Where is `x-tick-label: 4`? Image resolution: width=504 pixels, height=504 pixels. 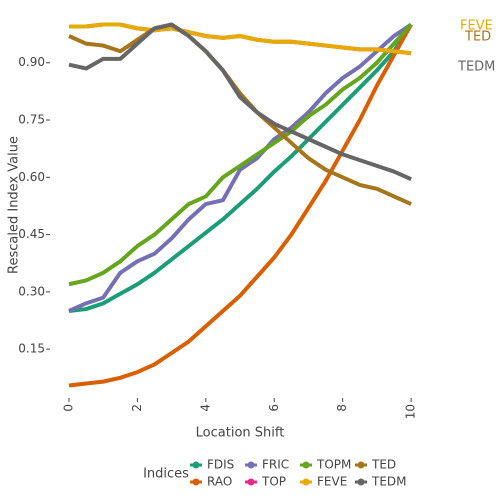
x-tick-label: 4 is located at coordinates (205, 408).